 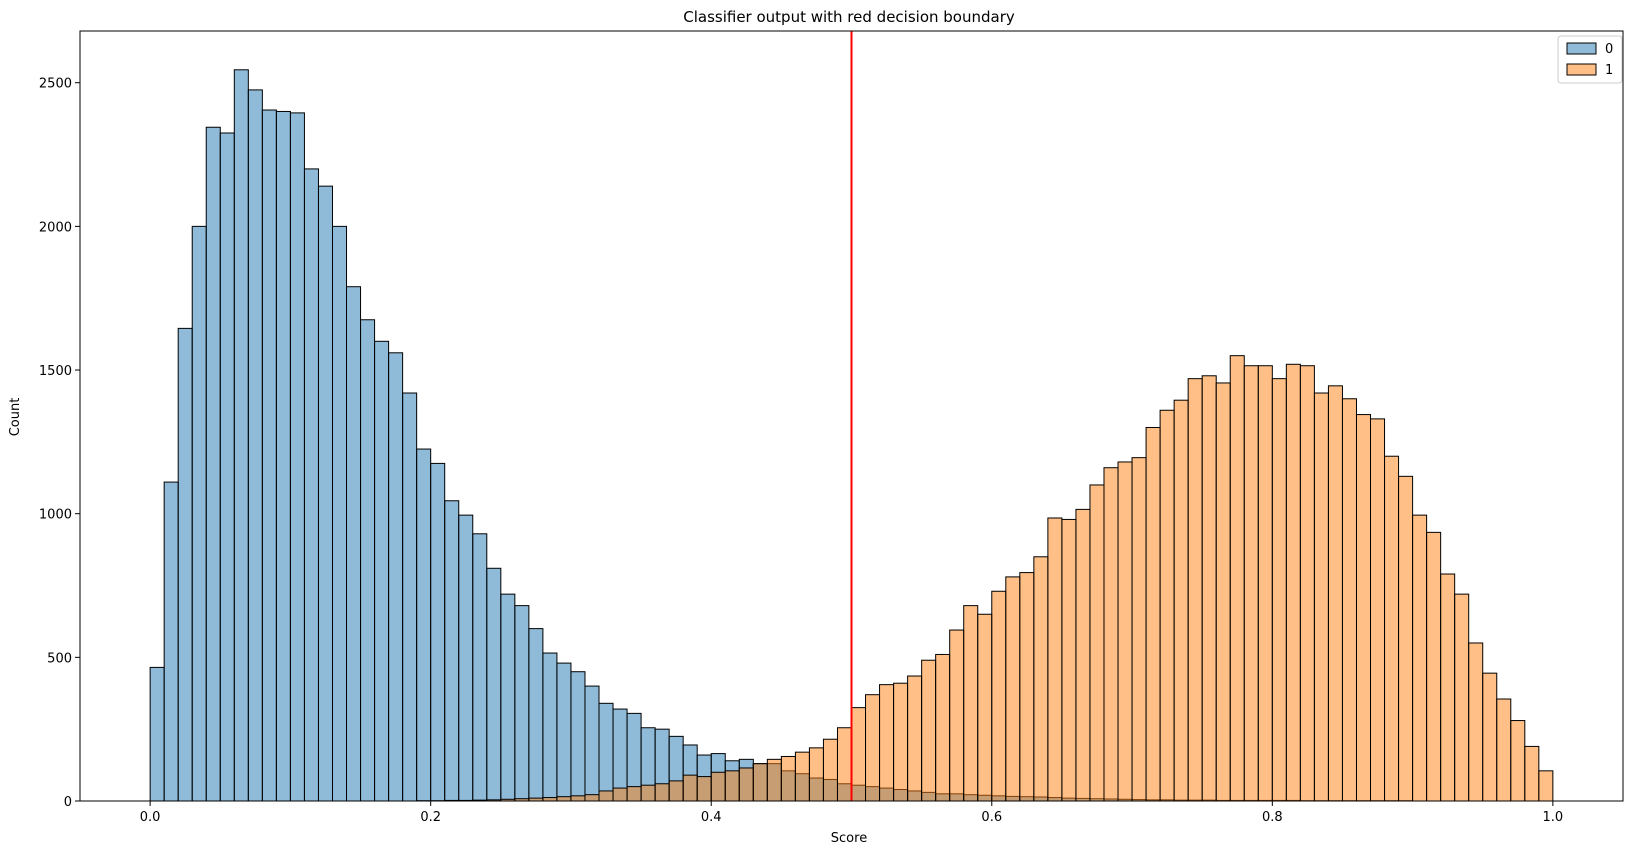 What do you see at coordinates (1609, 49) in the screenshot?
I see `legend-label-series-0: 0` at bounding box center [1609, 49].